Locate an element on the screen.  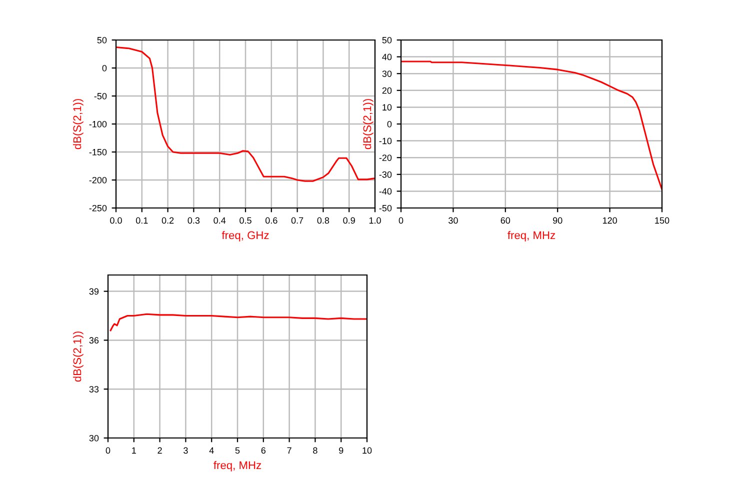
y-tick-label: -150 is located at coordinates (98, 152).